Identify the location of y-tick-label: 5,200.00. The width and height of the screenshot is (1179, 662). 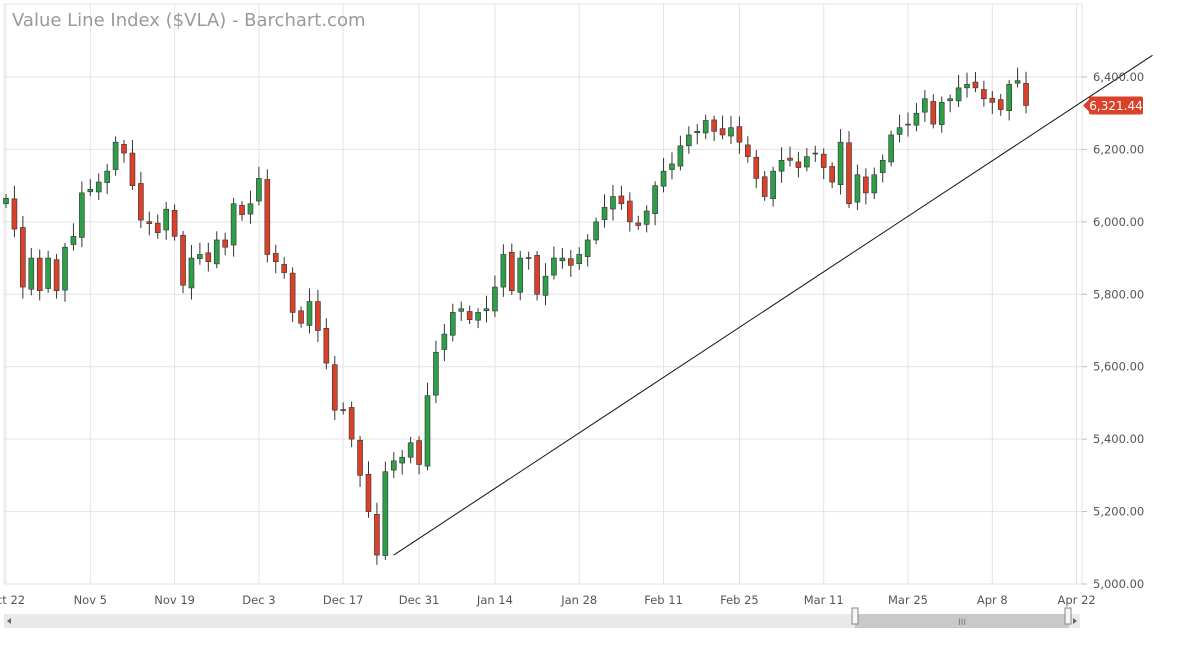
(1118, 512).